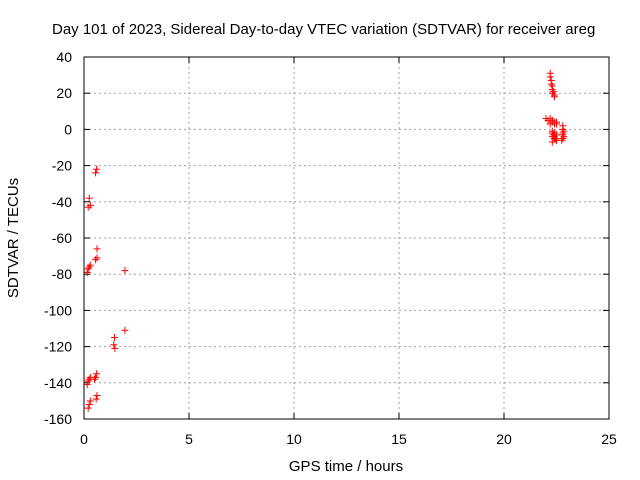 The image size is (640, 480). What do you see at coordinates (609, 439) in the screenshot?
I see `x-tick-label: 25` at bounding box center [609, 439].